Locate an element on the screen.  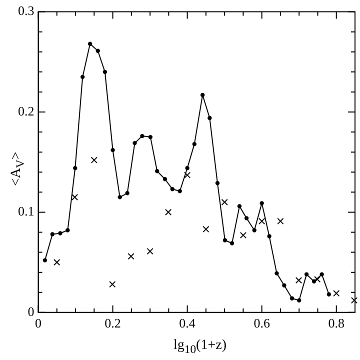
x-tick-label: 0.2 is located at coordinates (112, 323).